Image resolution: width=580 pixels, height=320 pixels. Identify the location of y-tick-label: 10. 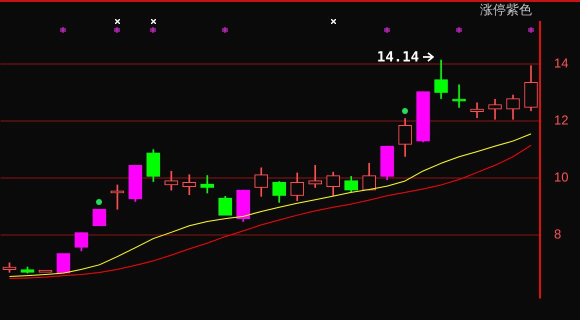
(561, 177).